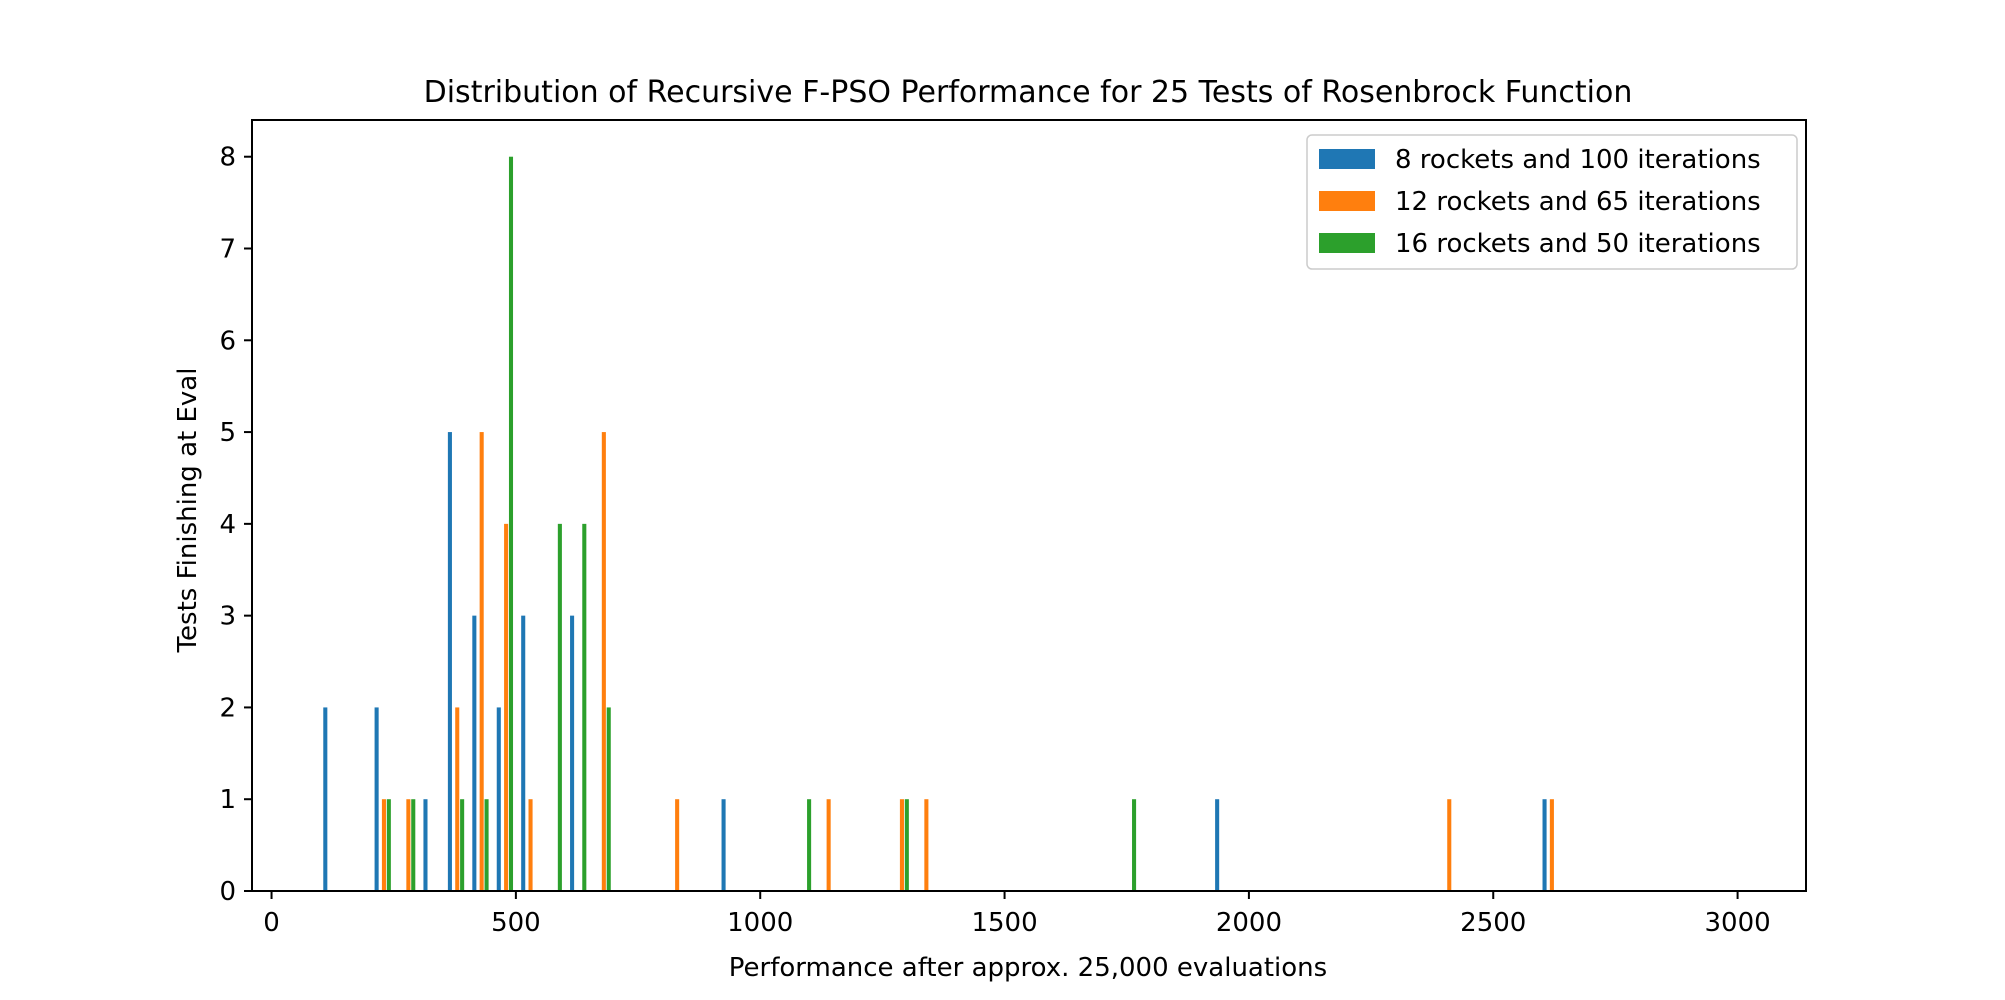 This screenshot has height=1000, width=2005. What do you see at coordinates (1737, 923) in the screenshot?
I see `x-tick-label-3000: 3000` at bounding box center [1737, 923].